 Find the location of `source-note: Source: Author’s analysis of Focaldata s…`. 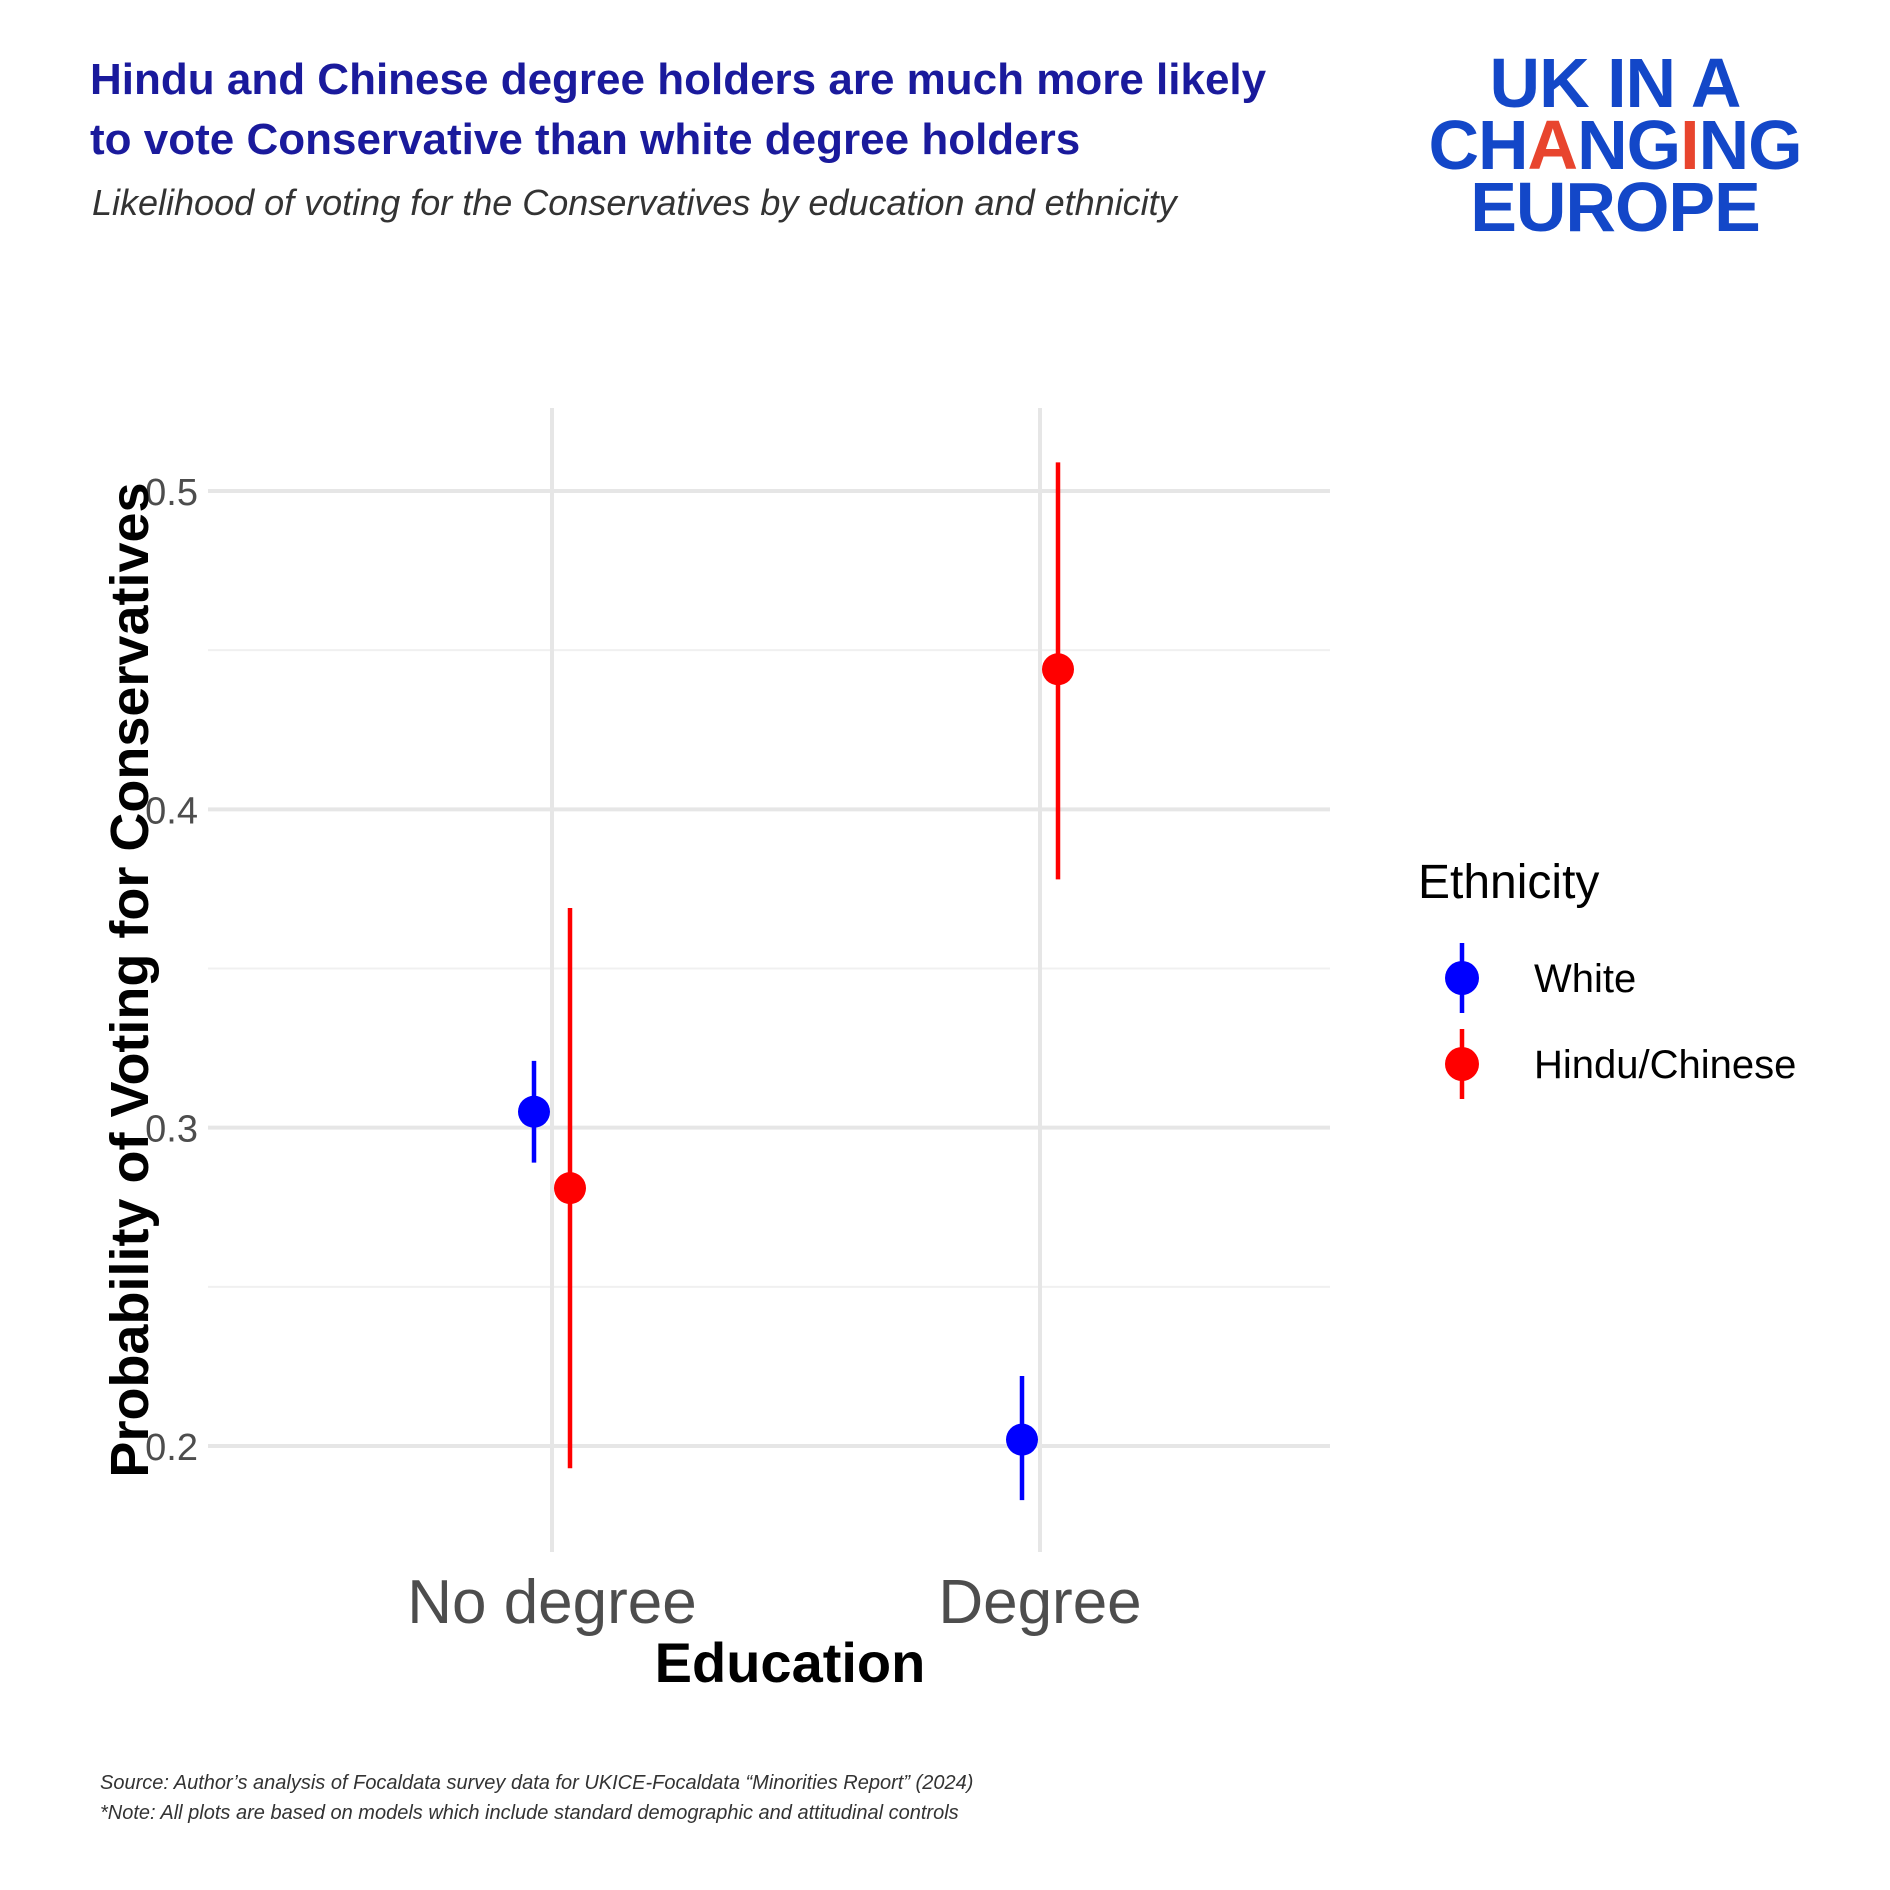

source-note: Source: Author’s analysis of Focaldata s… is located at coordinates (537, 1783).